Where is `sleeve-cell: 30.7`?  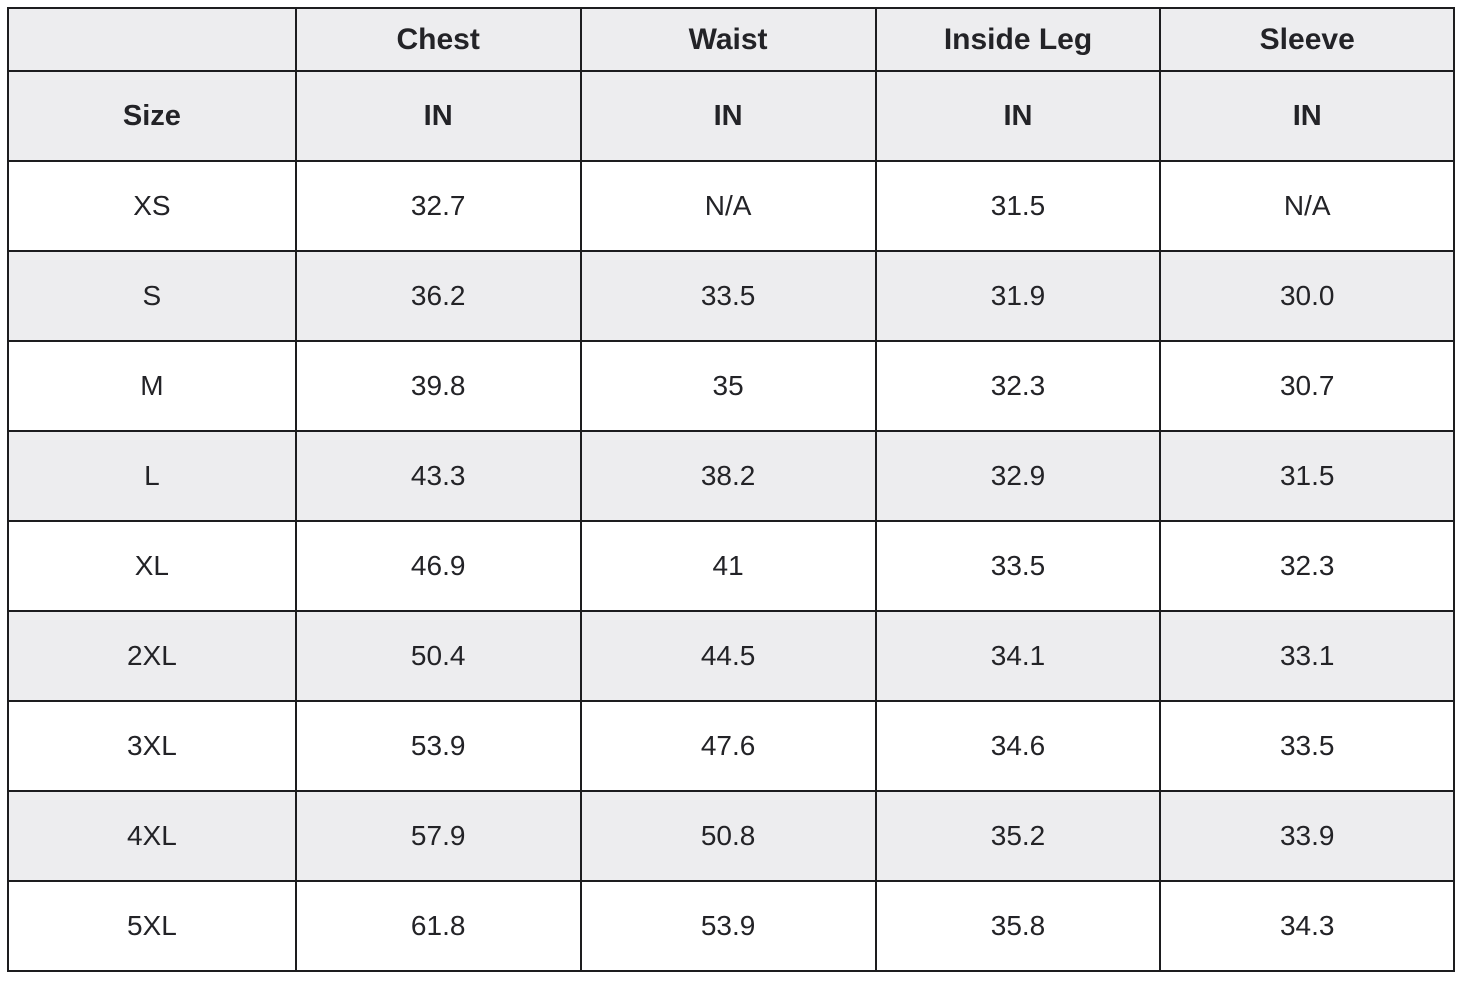 sleeve-cell: 30.7 is located at coordinates (1307, 386).